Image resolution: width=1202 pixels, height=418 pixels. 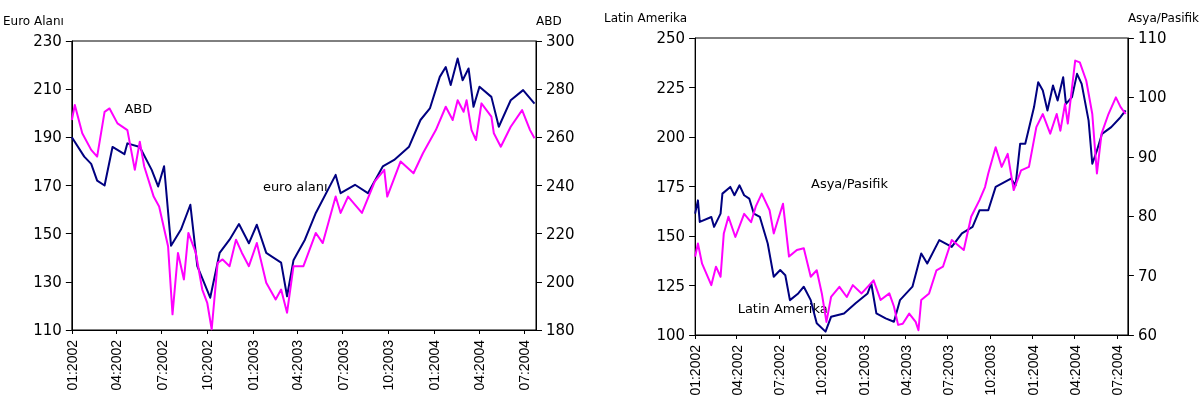 I want to click on y2-tick-label: 60, so click(x=1147, y=335).